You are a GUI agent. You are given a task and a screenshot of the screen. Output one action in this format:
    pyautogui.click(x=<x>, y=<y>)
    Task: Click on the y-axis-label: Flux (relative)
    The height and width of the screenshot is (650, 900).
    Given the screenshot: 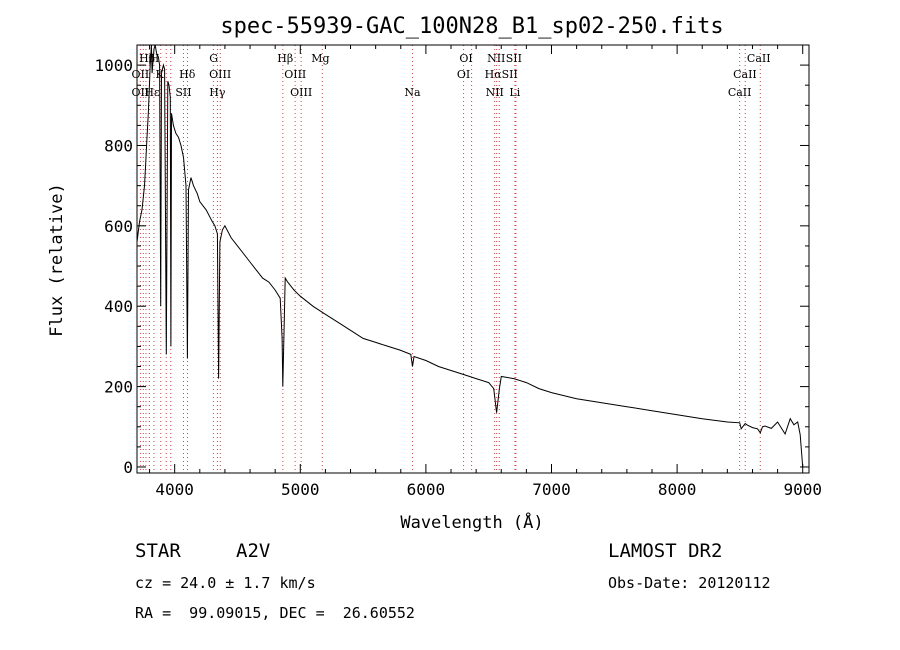 What is the action you would take?
    pyautogui.click(x=57, y=260)
    